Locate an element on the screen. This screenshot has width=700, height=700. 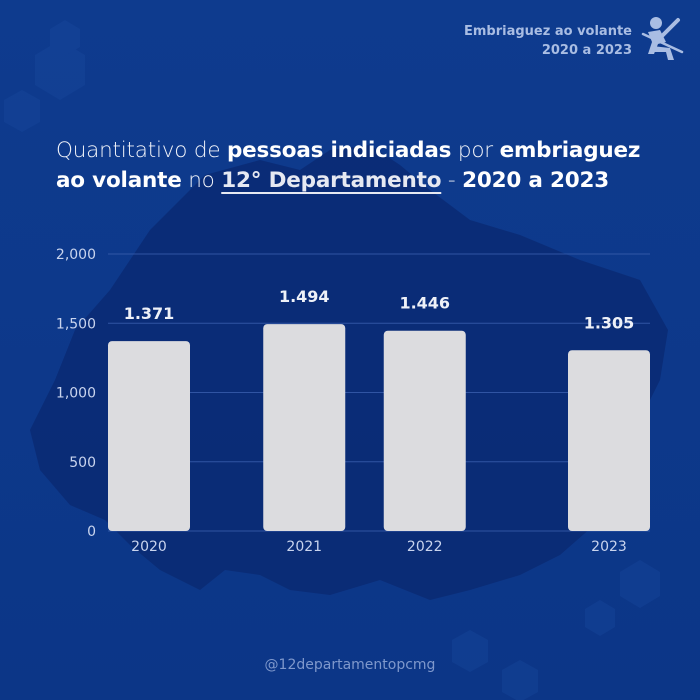
x-tick-label: 2022 is located at coordinates (425, 547).